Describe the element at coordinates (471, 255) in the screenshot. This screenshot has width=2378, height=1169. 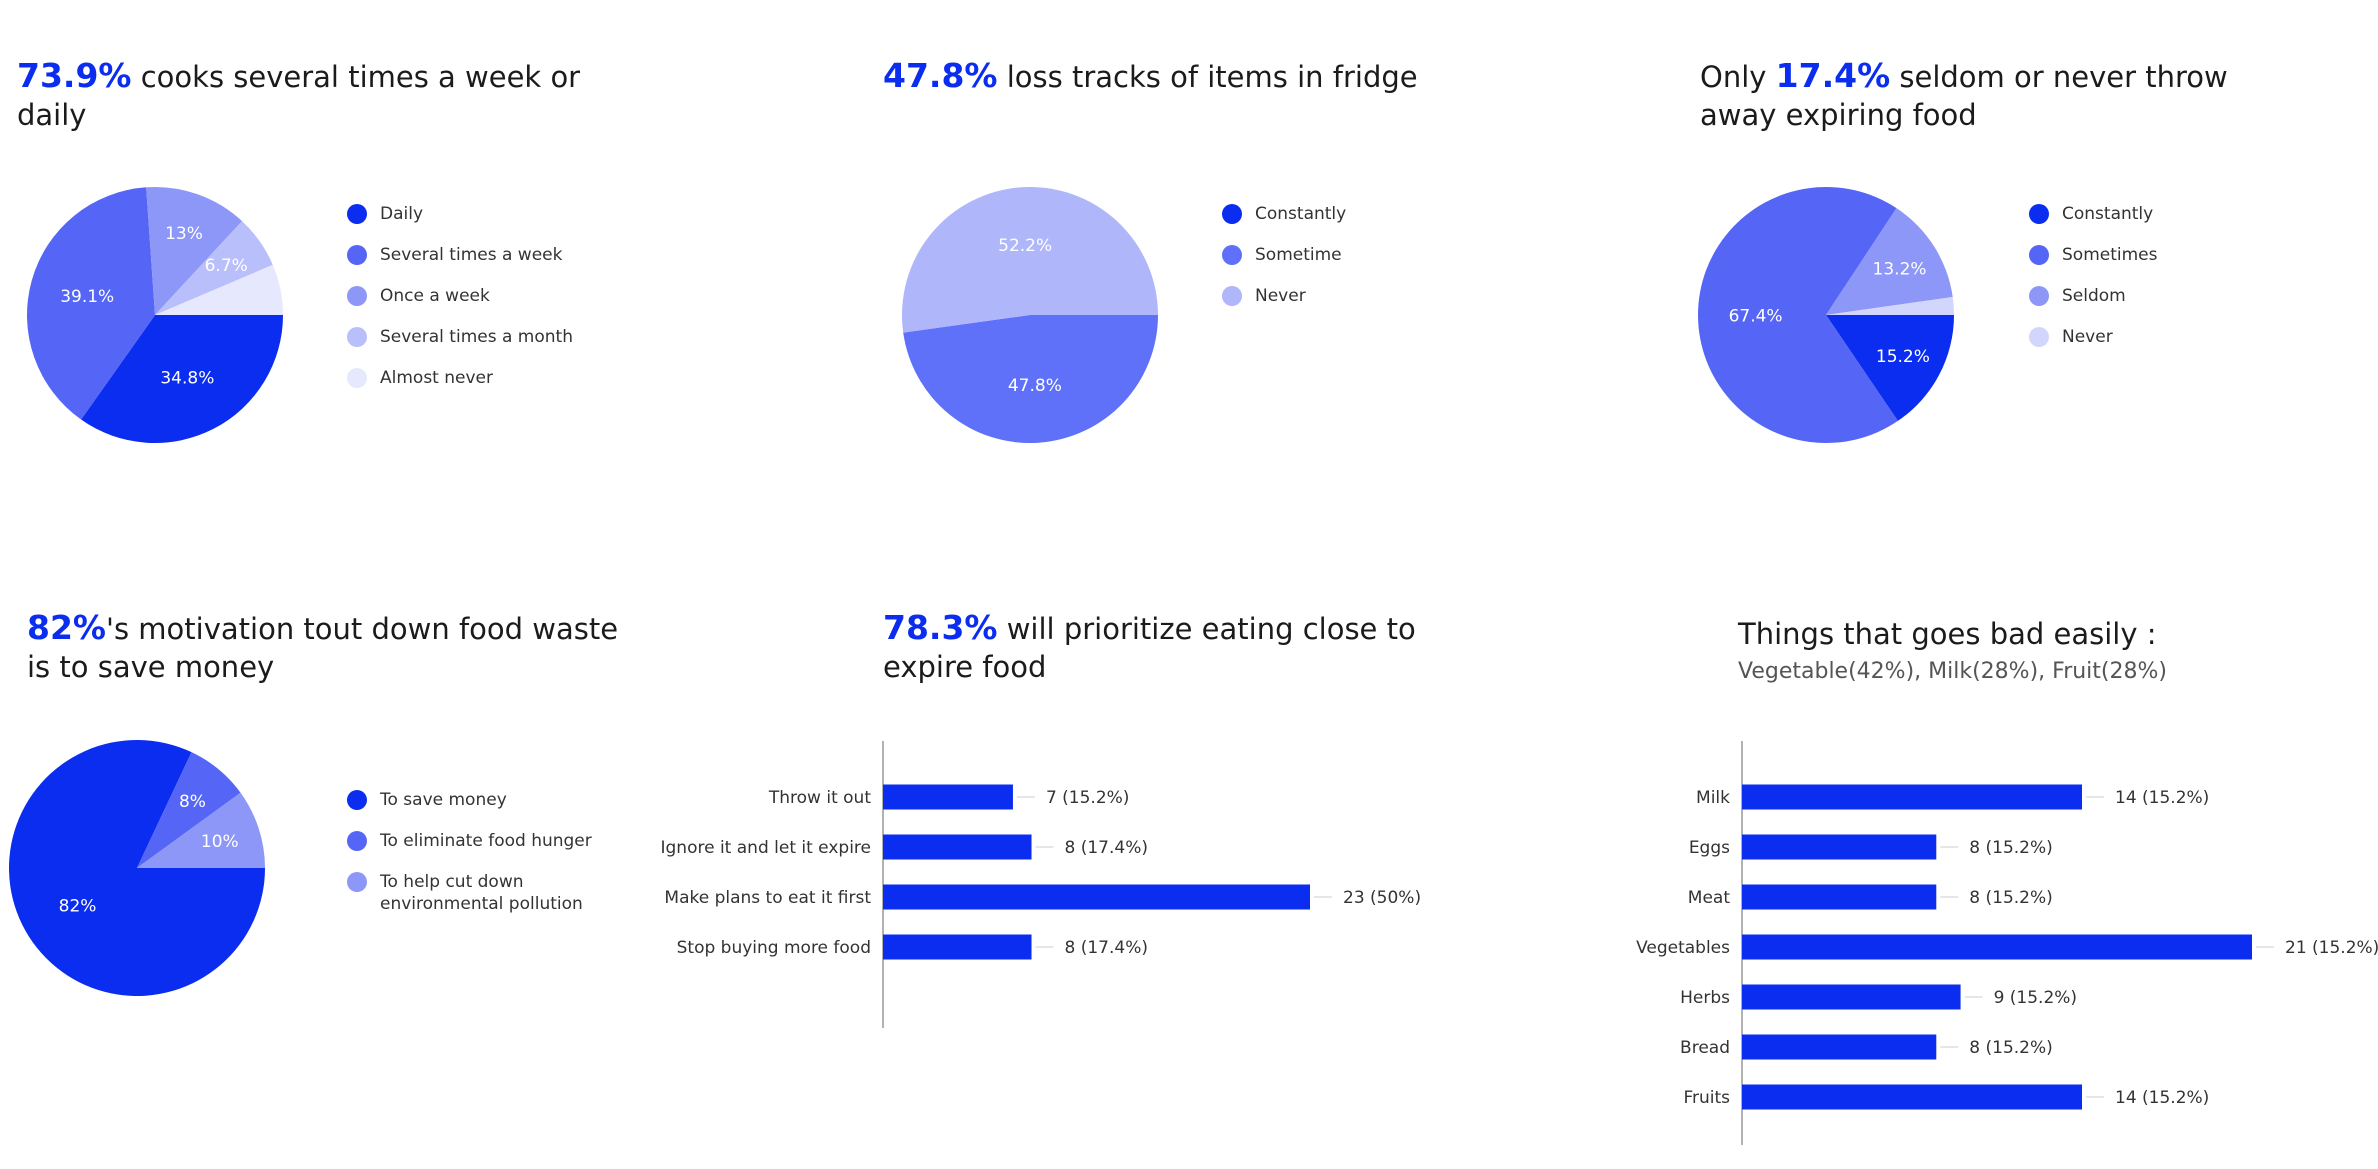
I see `legend-label: Several times a week` at that location.